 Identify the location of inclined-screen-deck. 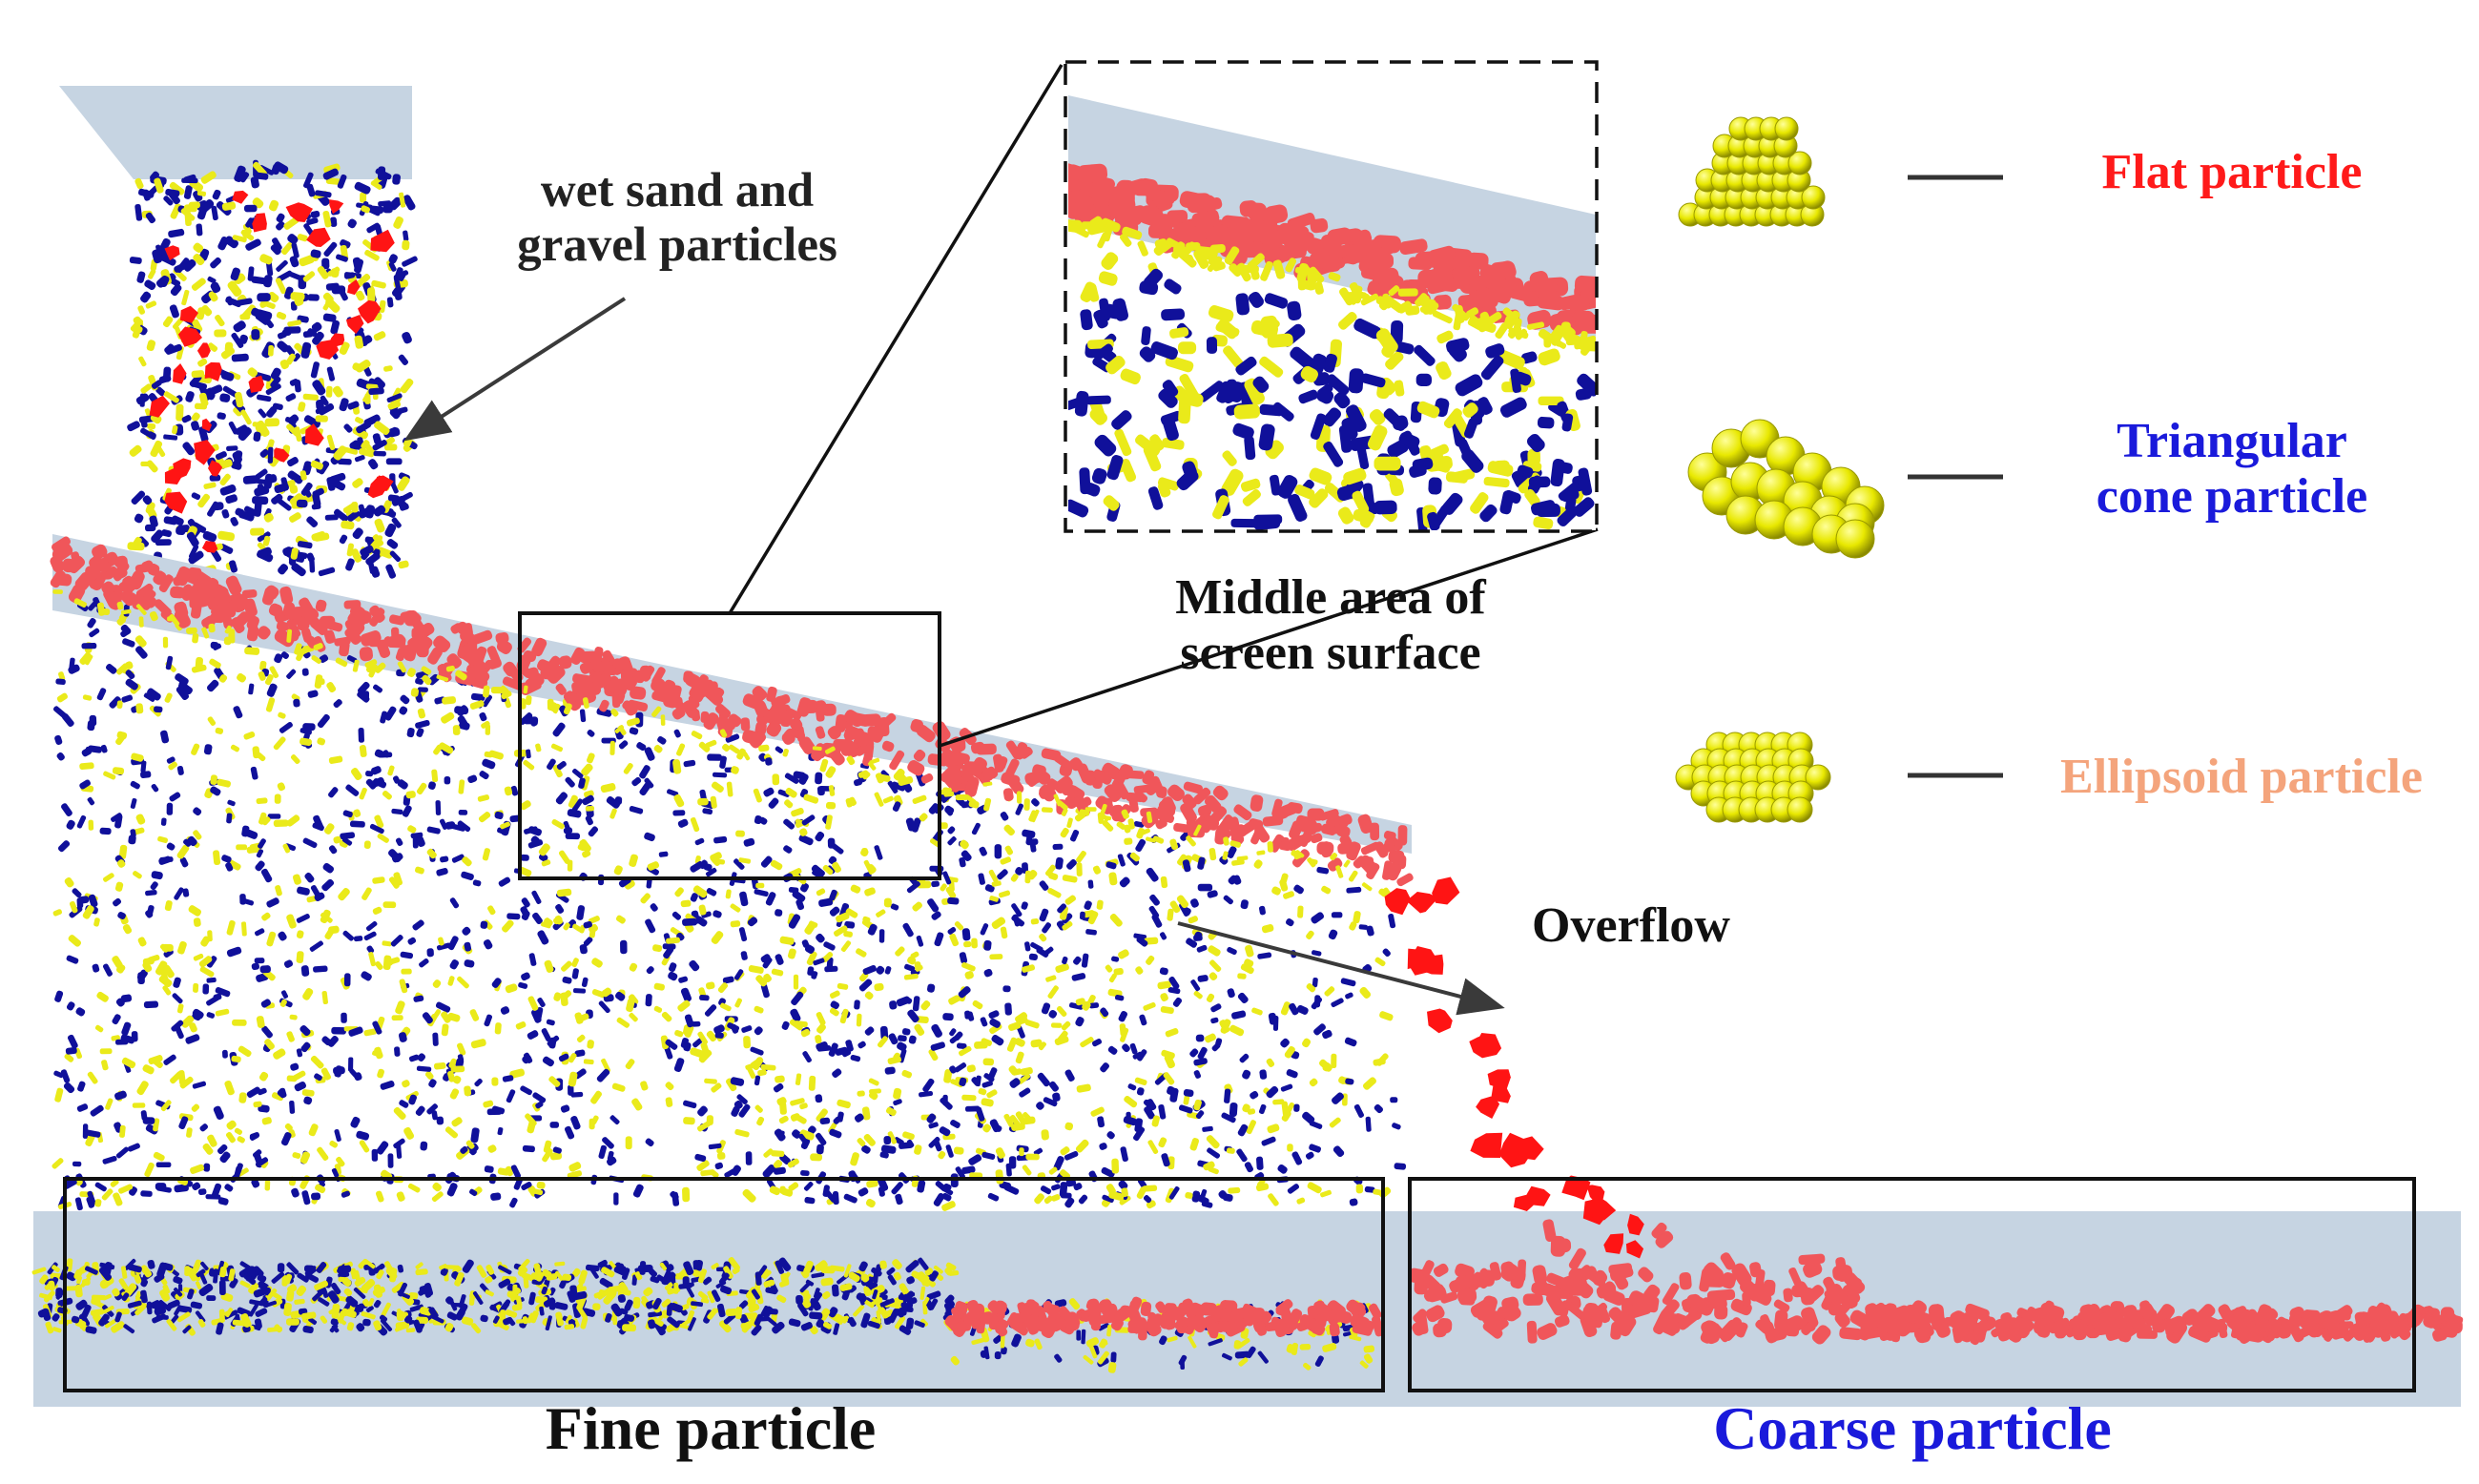
(732, 694).